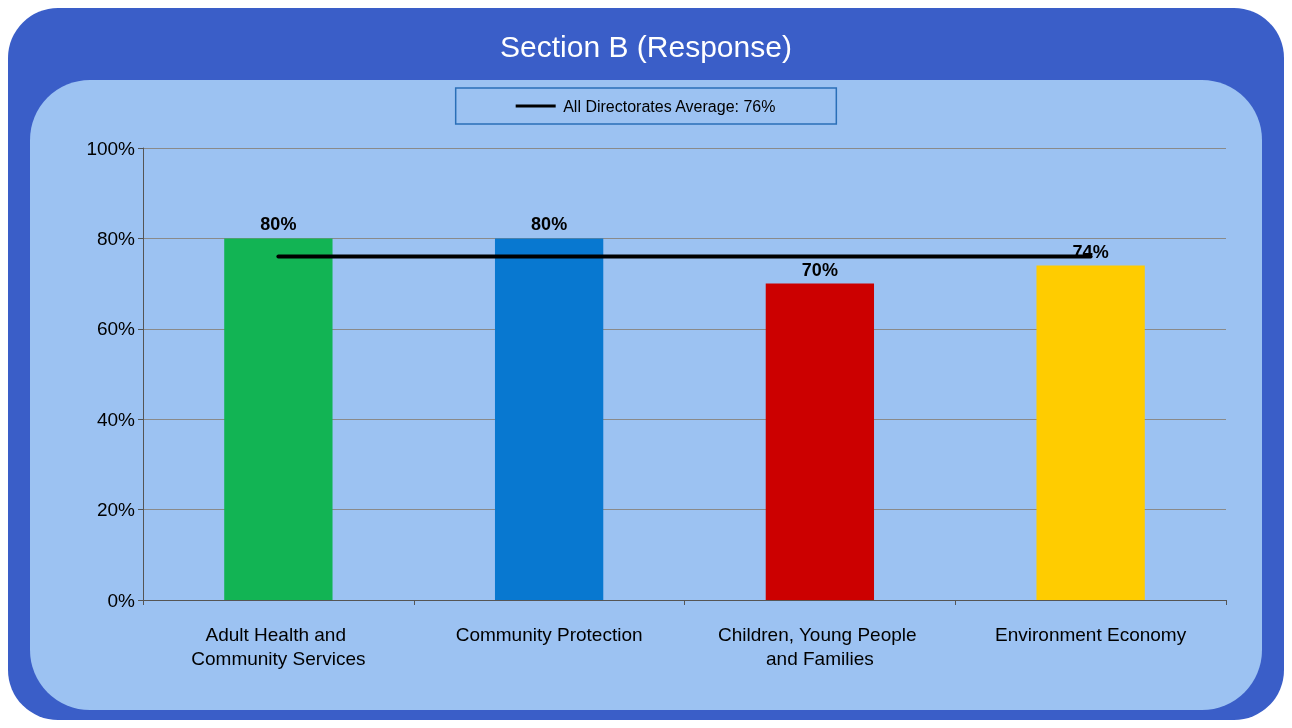 The height and width of the screenshot is (728, 1292). I want to click on y-tick-label: 40%, so click(116, 419).